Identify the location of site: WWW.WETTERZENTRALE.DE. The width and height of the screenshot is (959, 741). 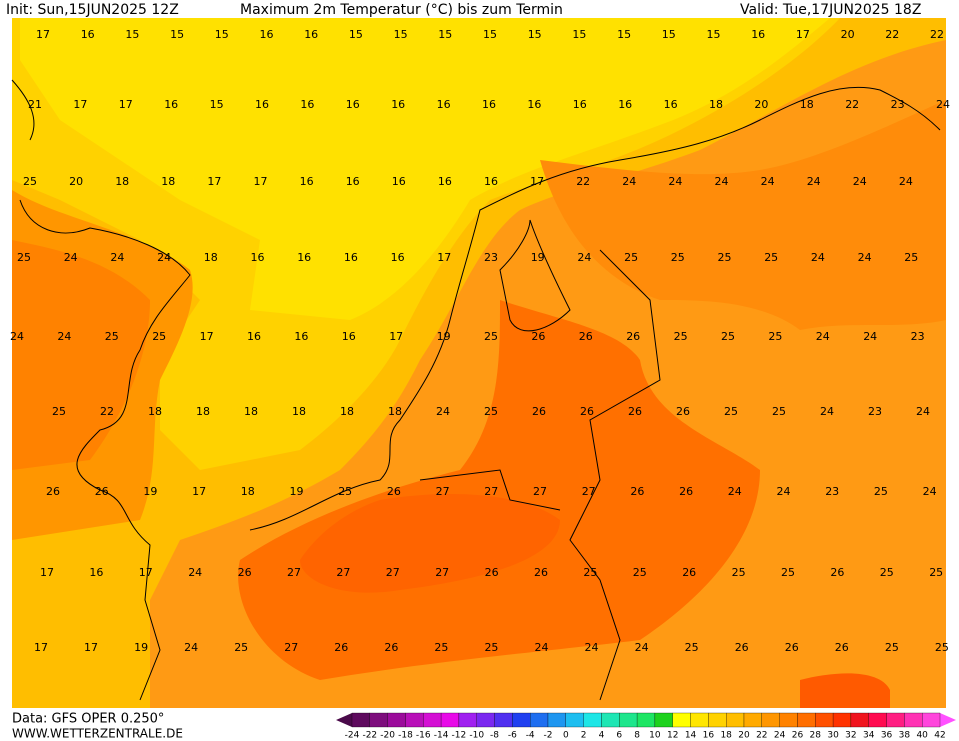
(97, 734).